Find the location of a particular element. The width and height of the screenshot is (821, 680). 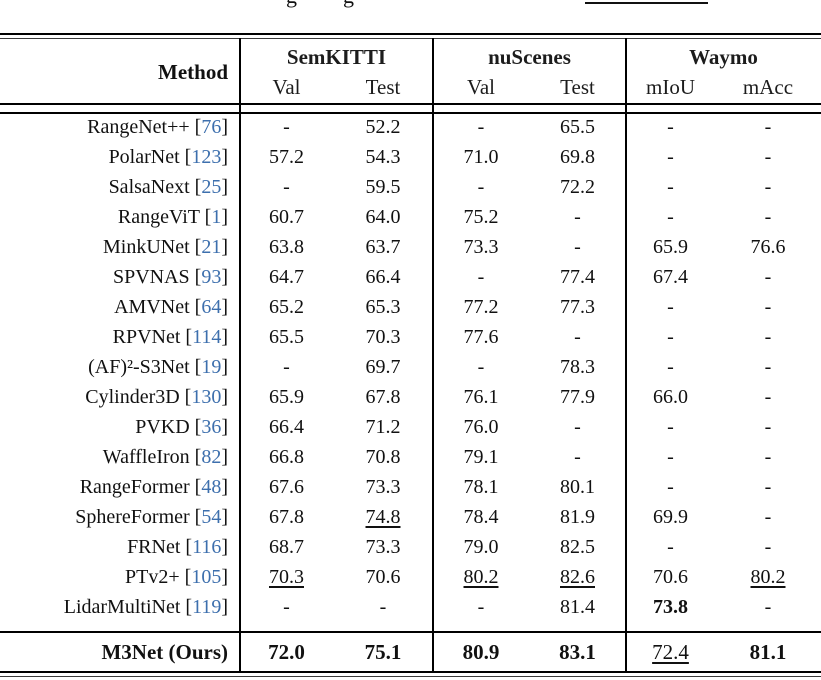

method-cell: RangeViT [1] is located at coordinates (120, 217).